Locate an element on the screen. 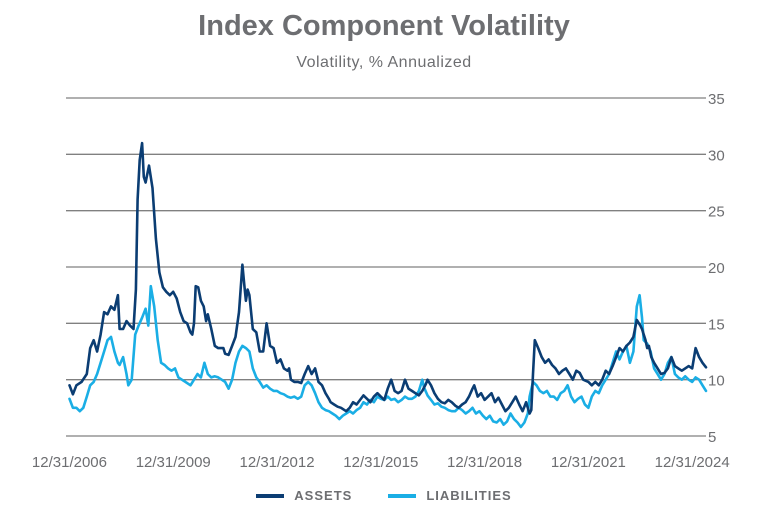  legend-label-liabilities: LIABILITIES is located at coordinates (469, 495).